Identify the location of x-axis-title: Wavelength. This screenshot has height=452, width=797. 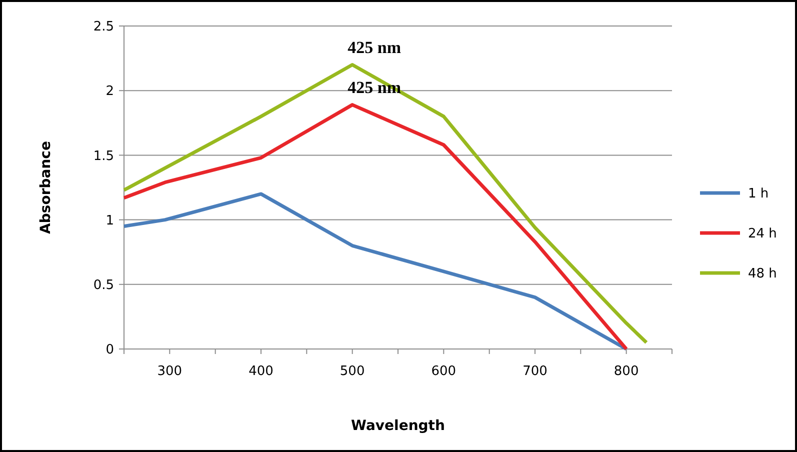
(398, 426).